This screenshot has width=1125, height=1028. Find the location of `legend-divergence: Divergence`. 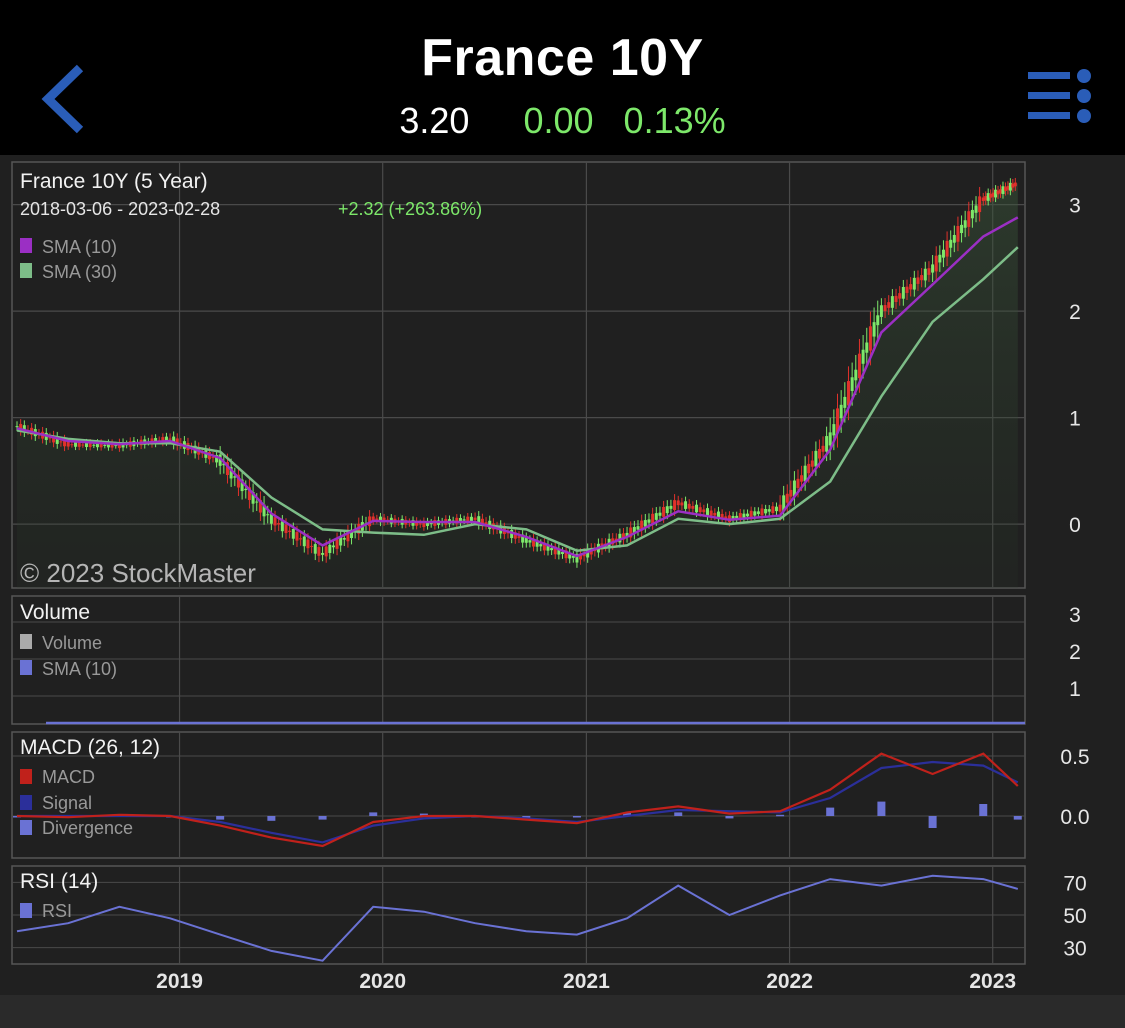

legend-divergence: Divergence is located at coordinates (87, 828).